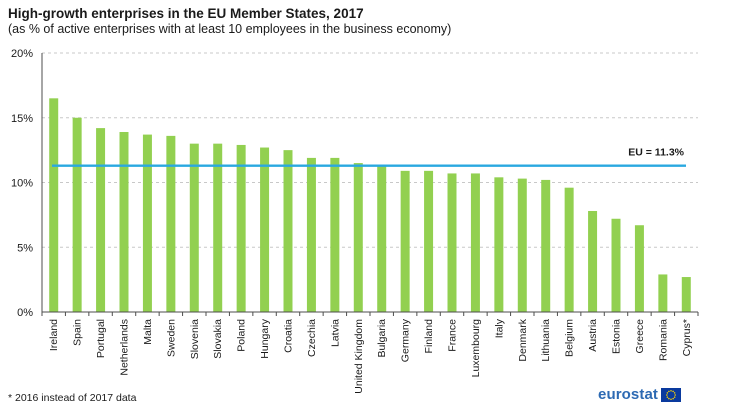 The height and width of the screenshot is (415, 733). What do you see at coordinates (593, 335) in the screenshot?
I see `x-tick-label: Austria` at bounding box center [593, 335].